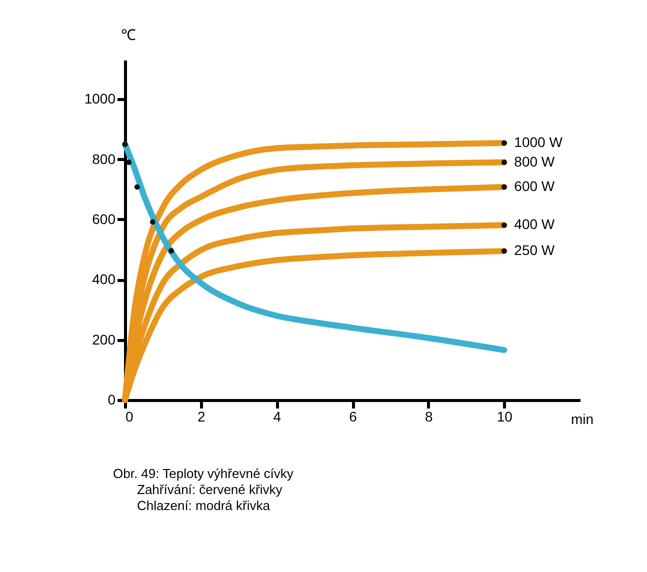 The image size is (647, 572). What do you see at coordinates (535, 224) in the screenshot?
I see `series-label: 400 W` at bounding box center [535, 224].